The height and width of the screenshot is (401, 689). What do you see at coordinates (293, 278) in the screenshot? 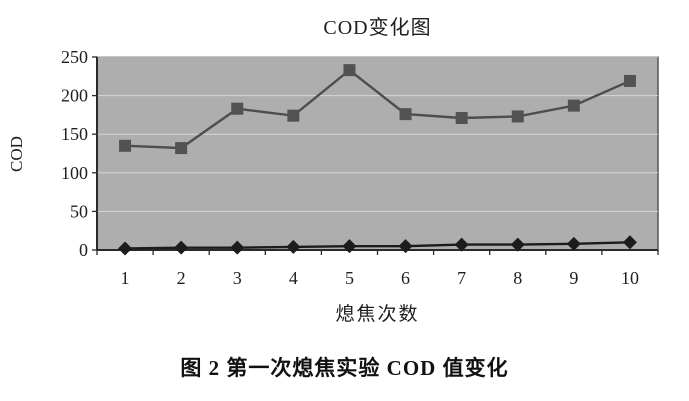
I see `x-tick-label: 4` at bounding box center [293, 278].